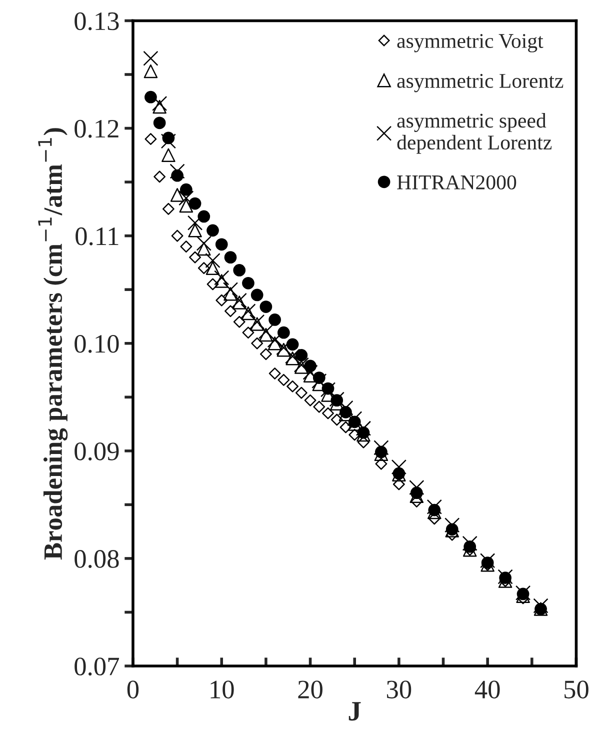  What do you see at coordinates (474, 133) in the screenshot?
I see `legend-label: asymmetric speed dependent Lorentz` at bounding box center [474, 133].